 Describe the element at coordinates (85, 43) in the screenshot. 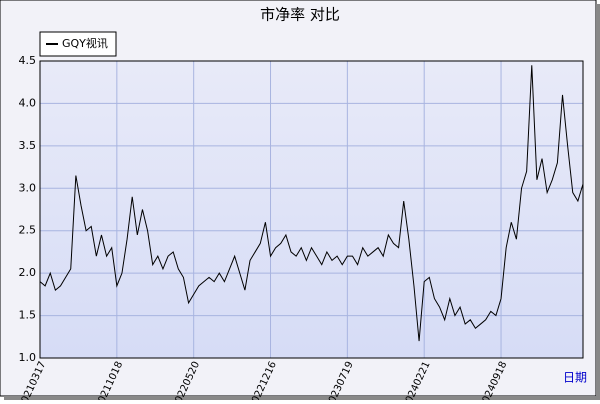

I see `legend-label: GQY视讯` at that location.